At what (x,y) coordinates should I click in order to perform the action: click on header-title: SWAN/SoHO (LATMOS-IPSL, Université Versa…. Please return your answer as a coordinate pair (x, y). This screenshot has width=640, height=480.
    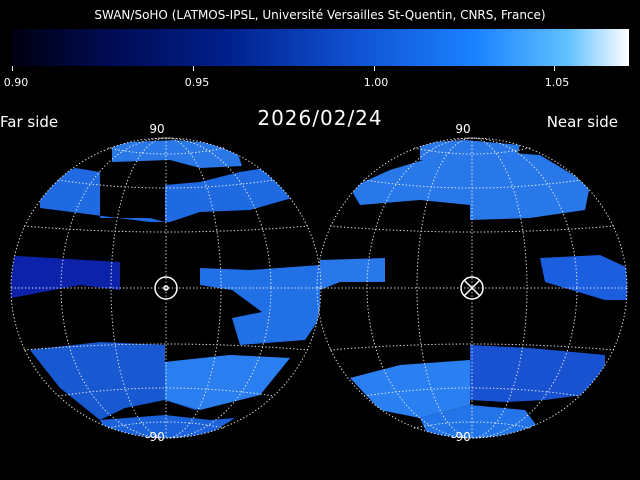
    Looking at the image, I should click on (320, 15).